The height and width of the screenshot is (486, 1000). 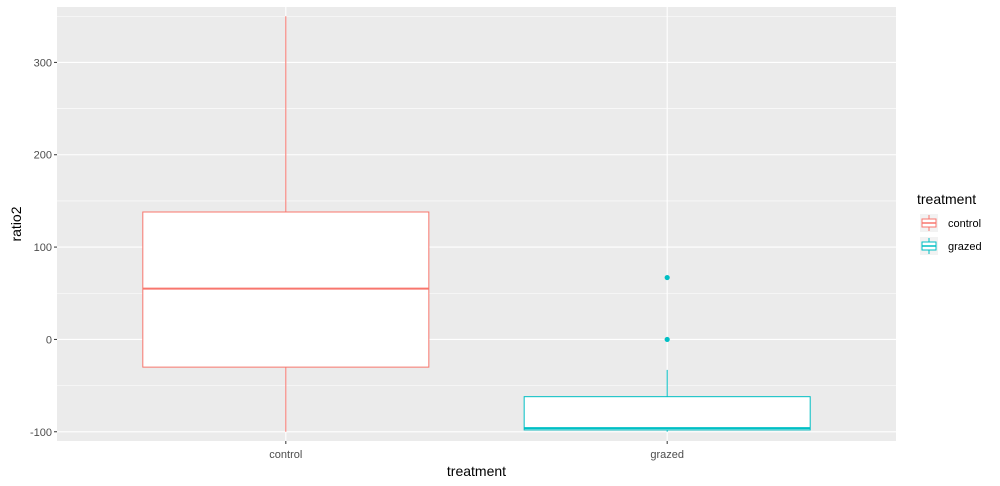 I want to click on y-axis-title: ratio2, so click(x=16, y=223).